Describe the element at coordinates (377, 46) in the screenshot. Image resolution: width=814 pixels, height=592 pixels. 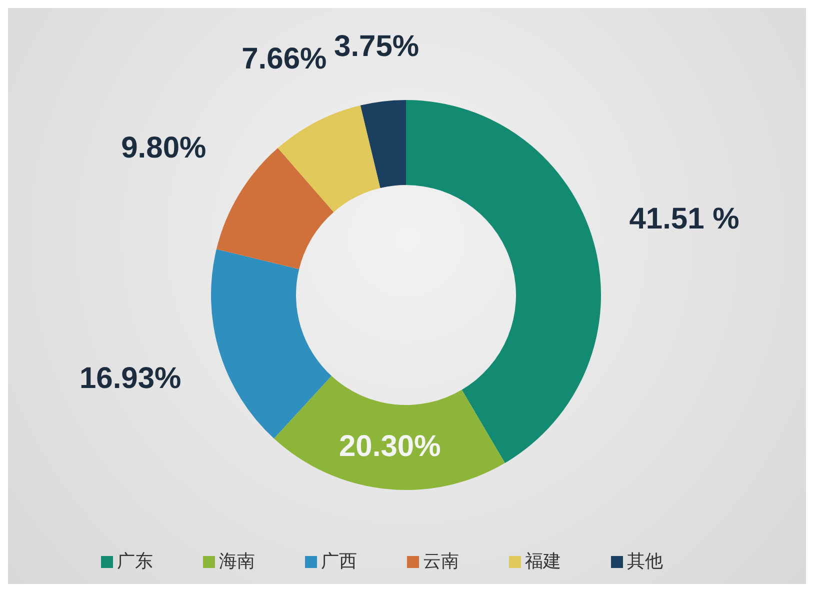
I see `data-label: 3.75%` at that location.